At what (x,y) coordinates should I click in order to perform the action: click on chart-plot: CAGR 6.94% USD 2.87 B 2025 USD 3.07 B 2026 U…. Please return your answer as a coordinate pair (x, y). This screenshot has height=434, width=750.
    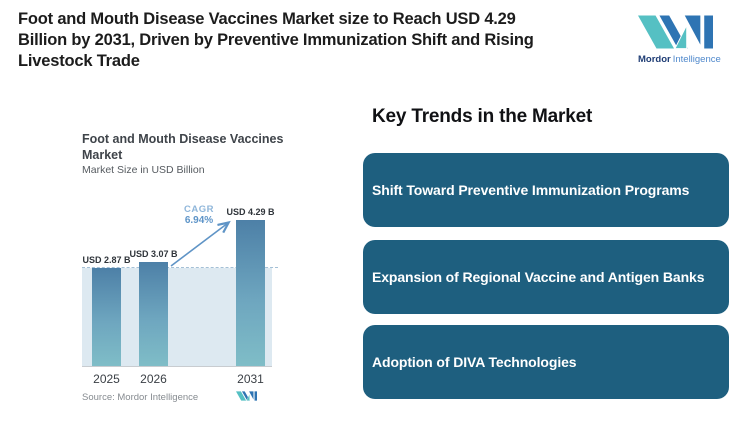
    Looking at the image, I should click on (180, 293).